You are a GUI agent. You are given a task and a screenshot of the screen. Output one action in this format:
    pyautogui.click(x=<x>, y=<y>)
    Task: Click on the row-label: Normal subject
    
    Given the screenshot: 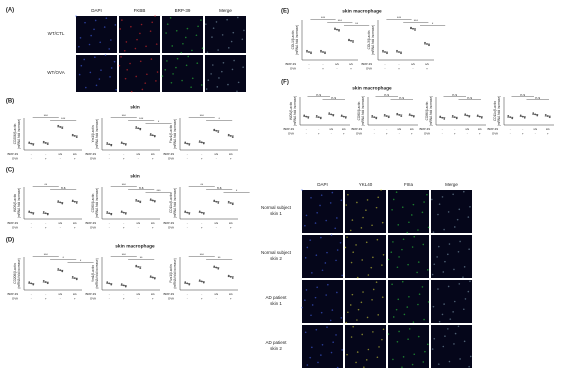 What is the action you would take?
    pyautogui.click(x=276, y=252)
    